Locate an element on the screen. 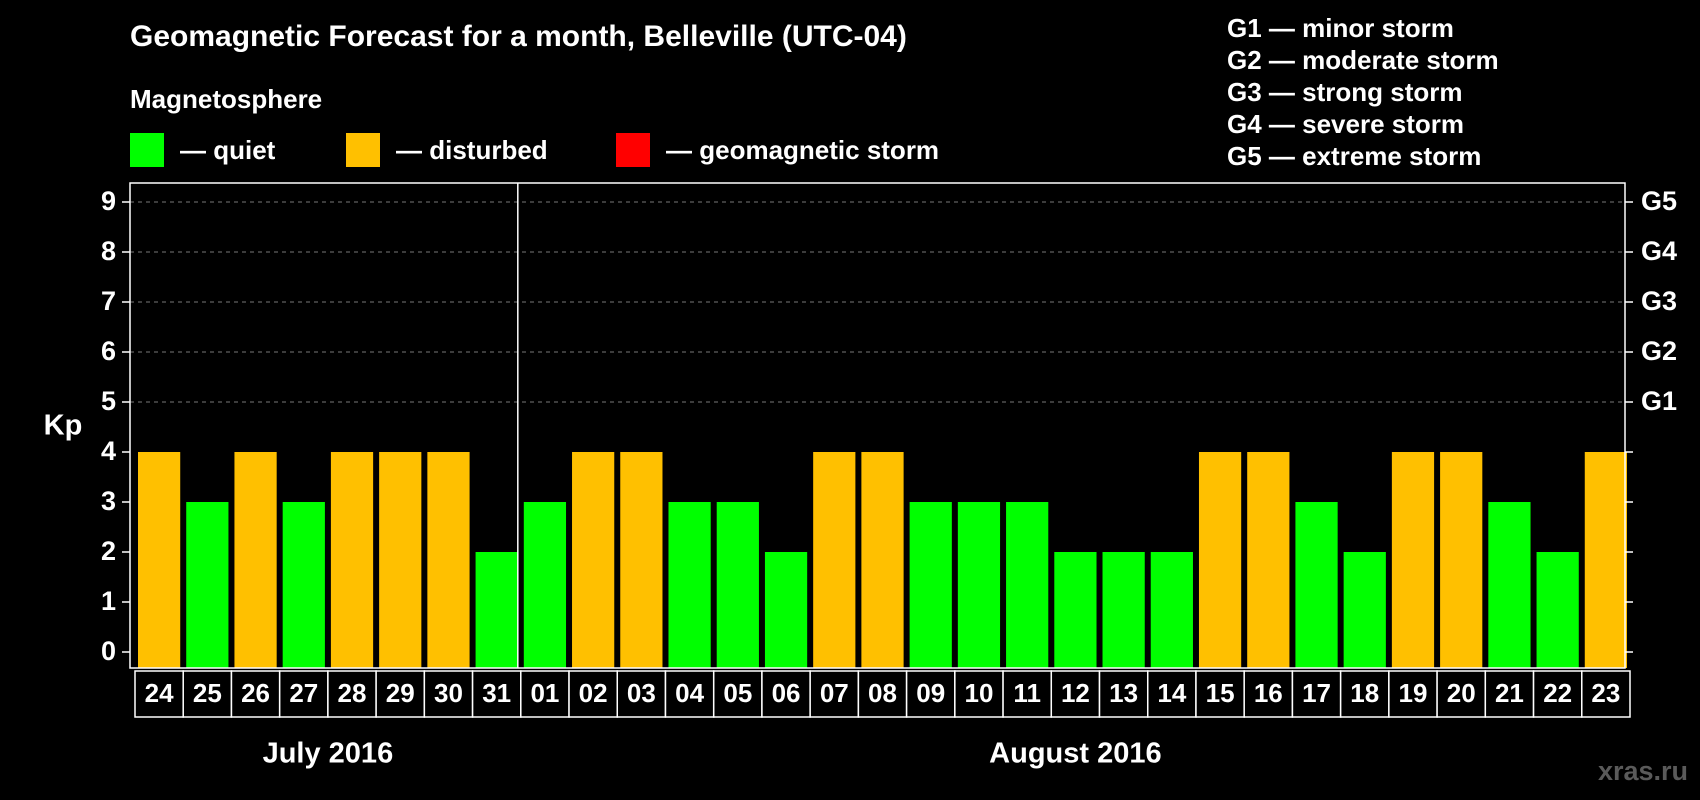 The image size is (1700, 800). y-tick-label: 1 is located at coordinates (108, 601).